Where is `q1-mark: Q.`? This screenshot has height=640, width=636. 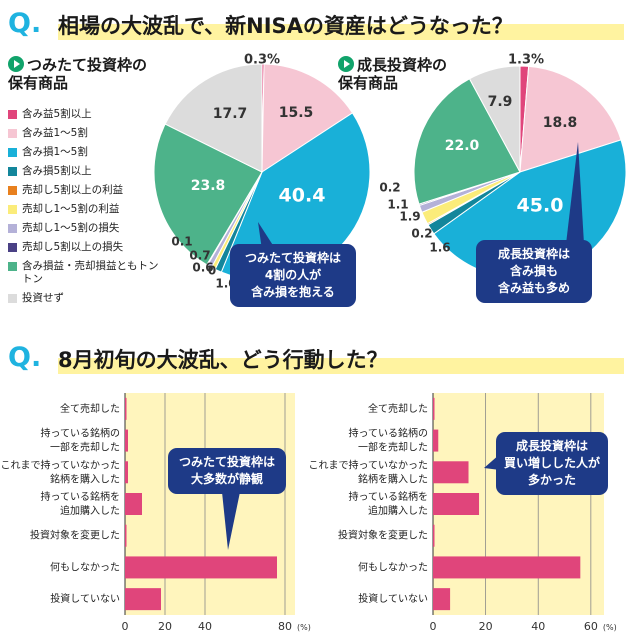
q1-mark: Q. is located at coordinates (25, 23).